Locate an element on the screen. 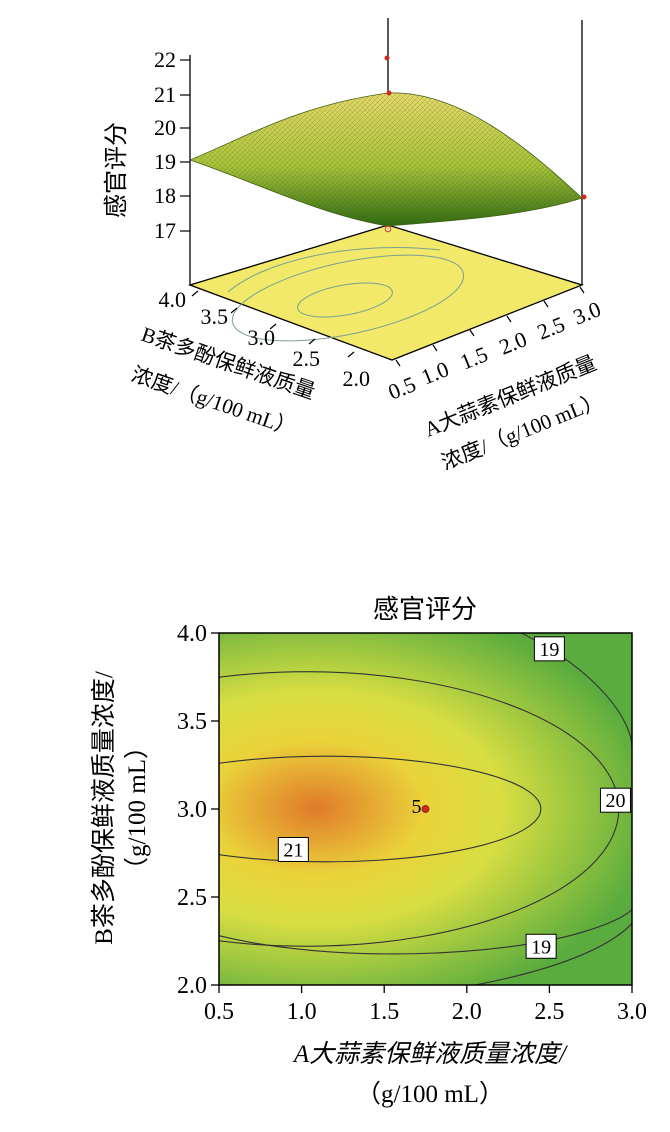 Image resolution: width=670 pixels, height=1132 pixels. contour-label: 20 is located at coordinates (615, 801).